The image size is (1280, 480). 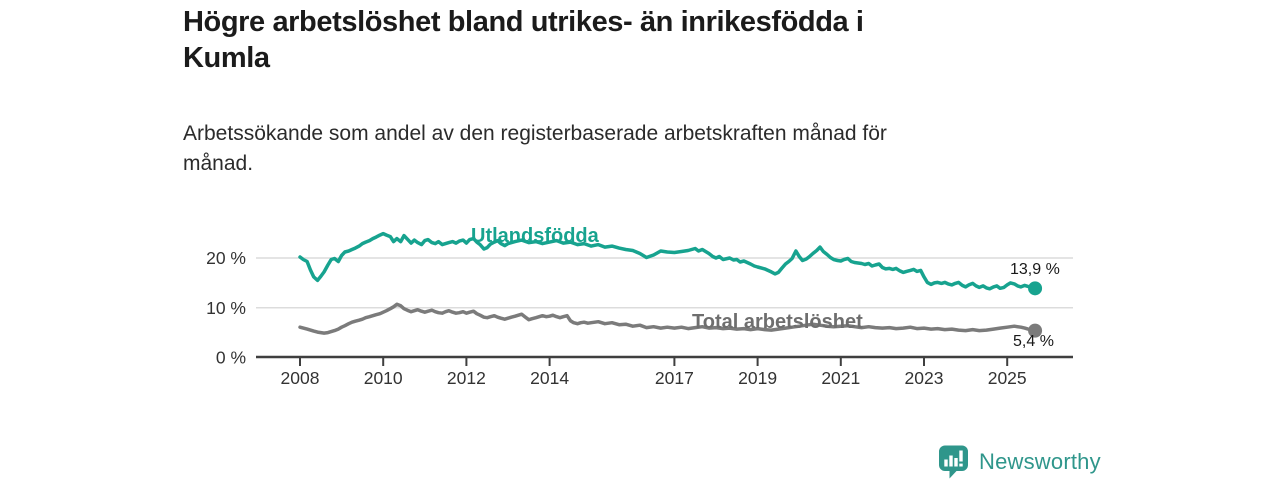 I want to click on x-axis: 2008 2010 2012 2014 2017 2019 2021 2023 2025, so click(x=664, y=371).